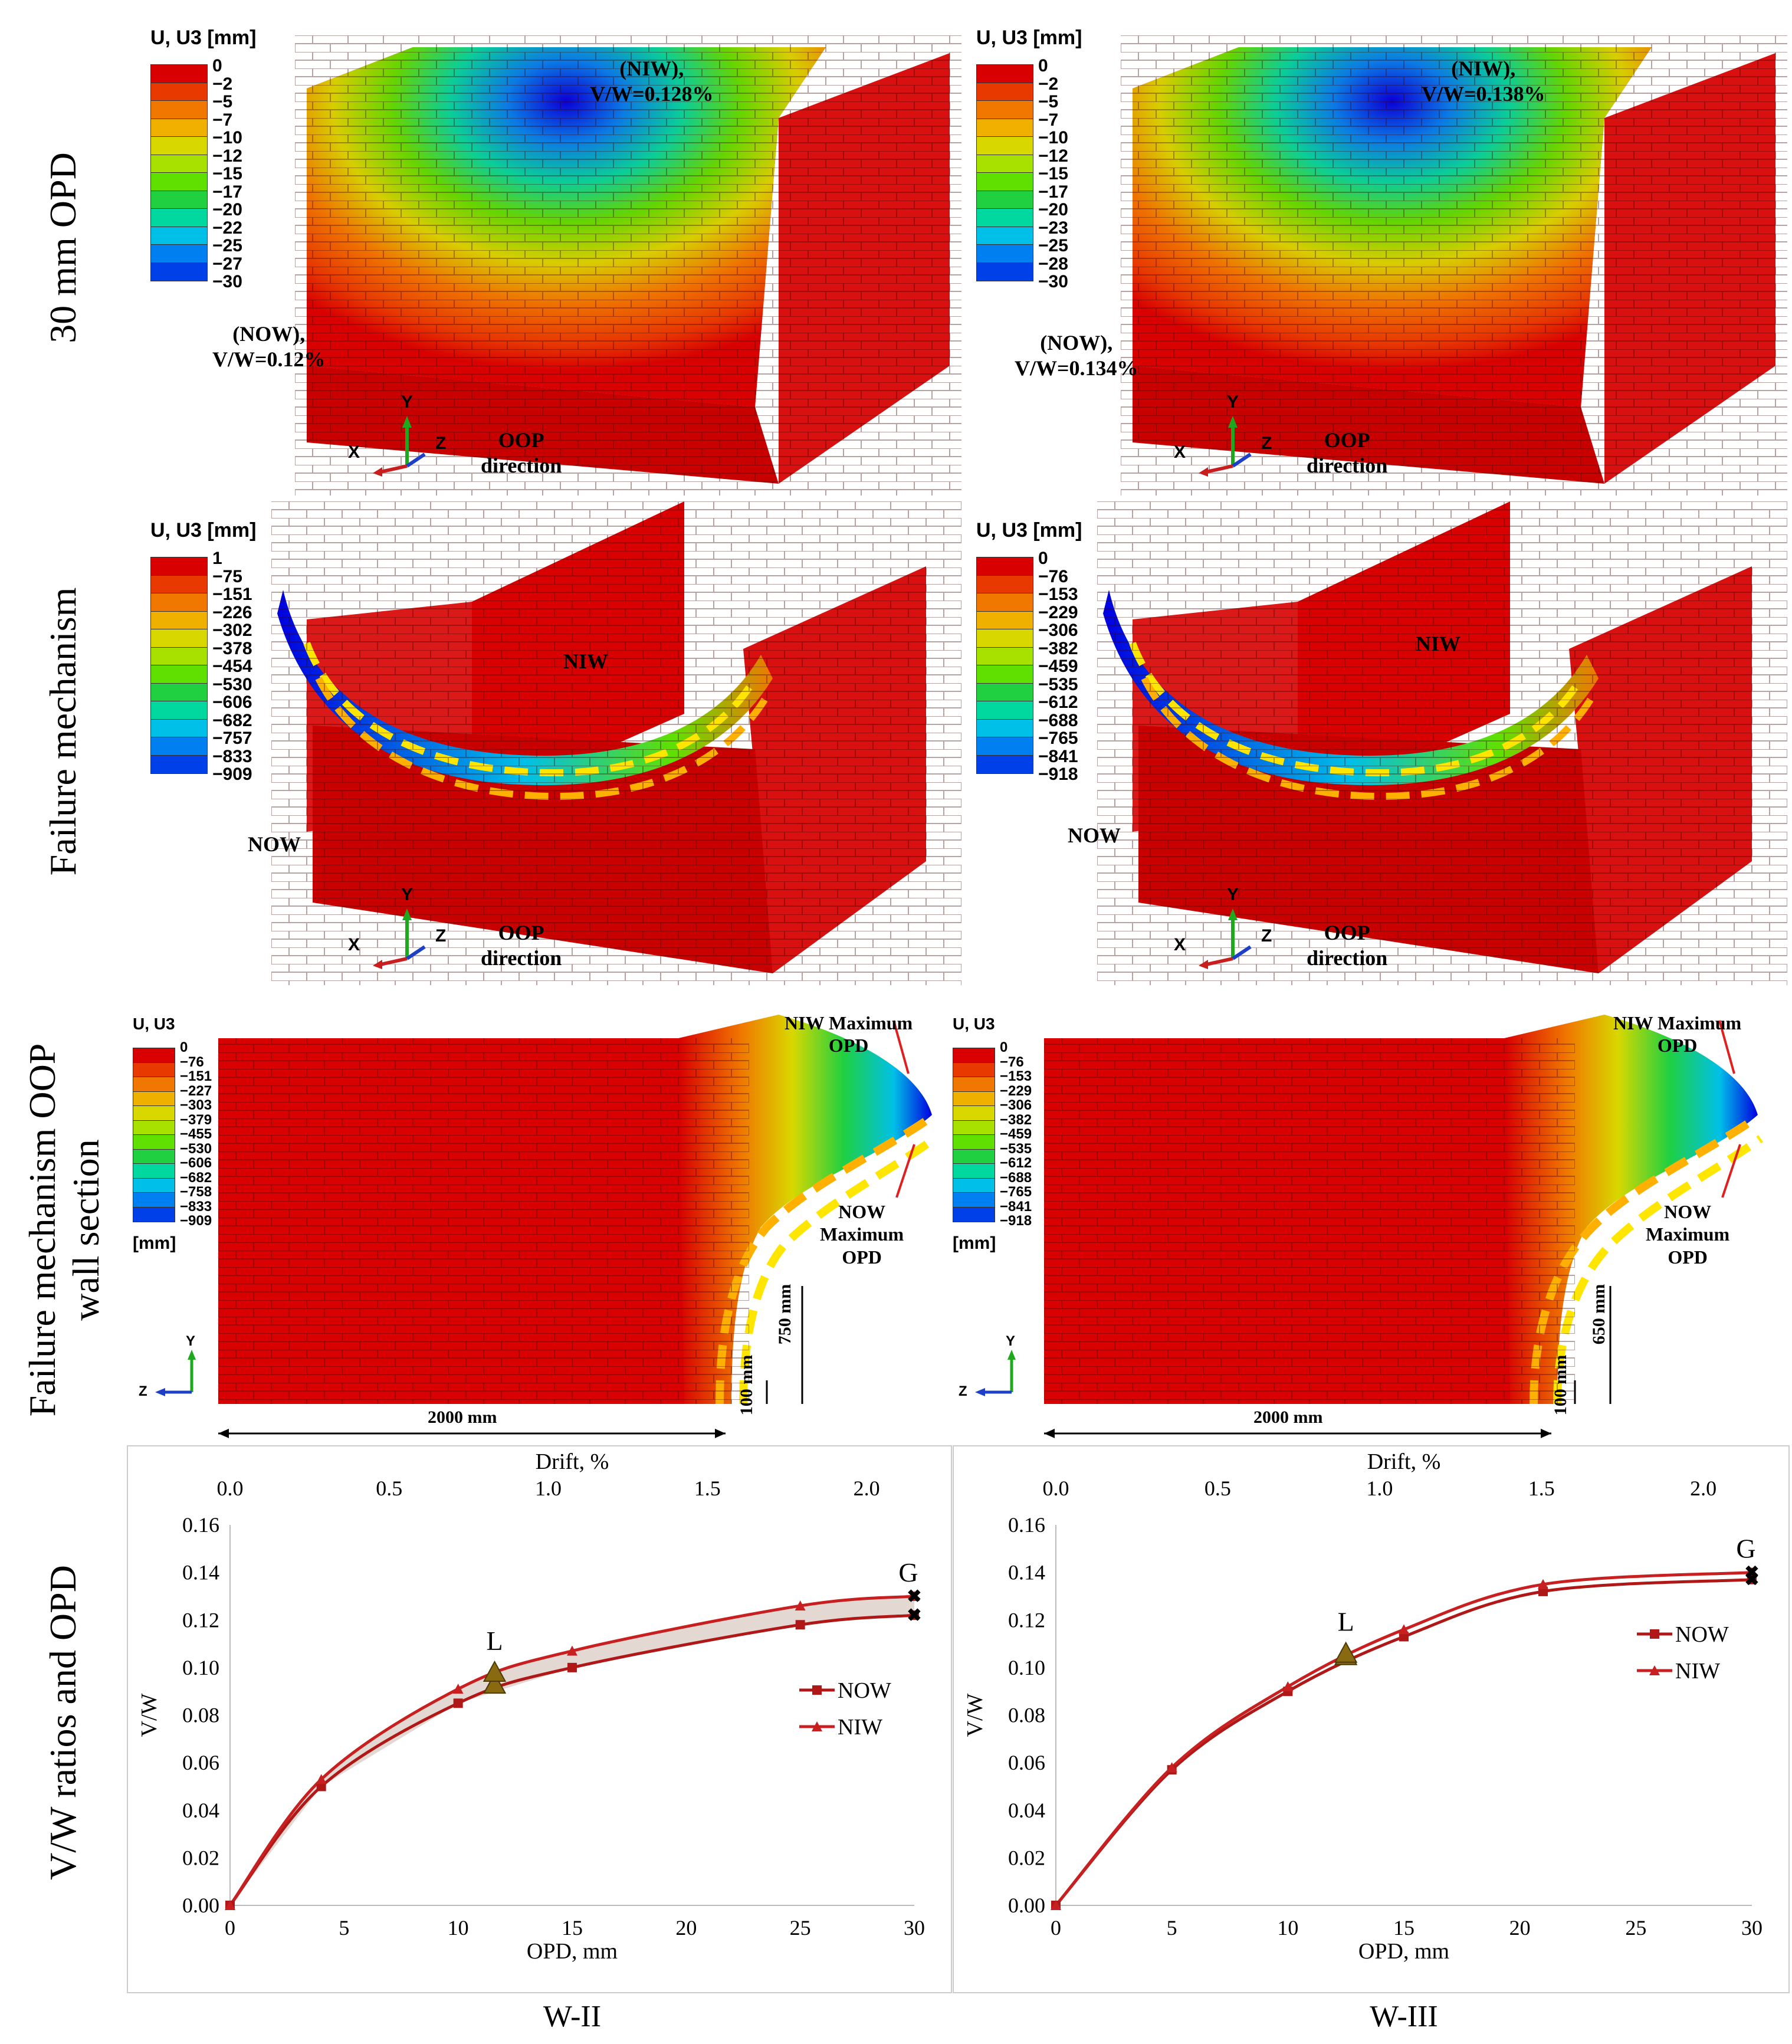 Image resolution: width=1792 pixels, height=2044 pixels. I want to click on now-max-word: Maximum, so click(1688, 1234).